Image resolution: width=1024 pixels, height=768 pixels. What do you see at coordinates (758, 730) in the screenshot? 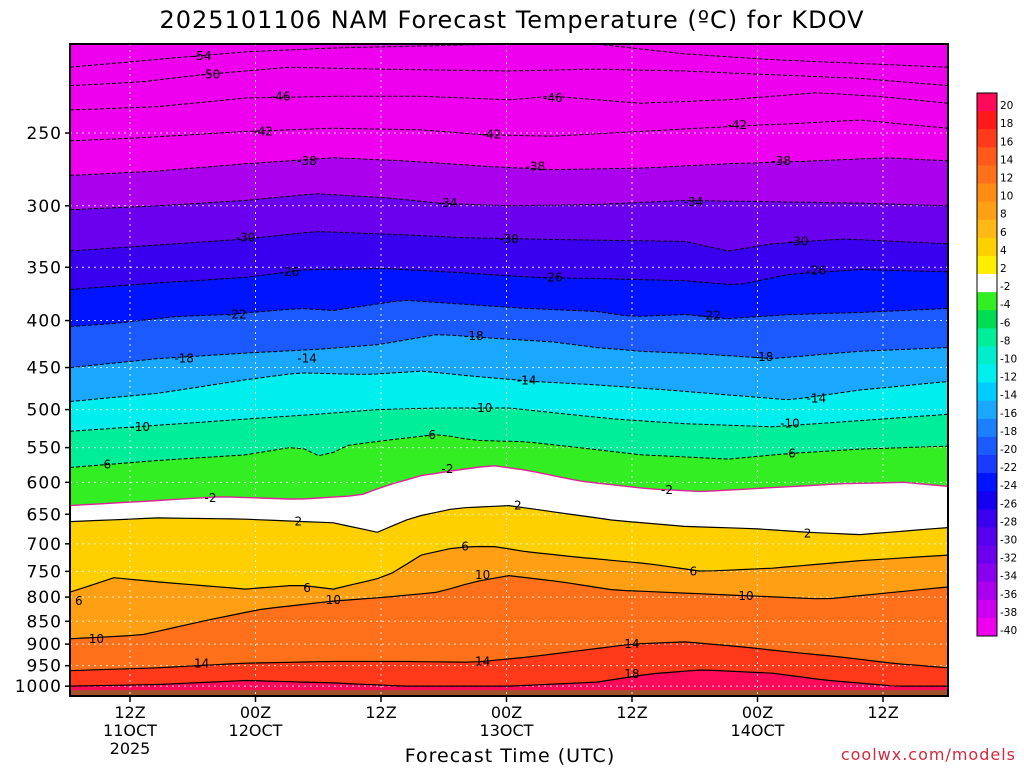
I see `x-tick-label: 14OCT` at bounding box center [758, 730].